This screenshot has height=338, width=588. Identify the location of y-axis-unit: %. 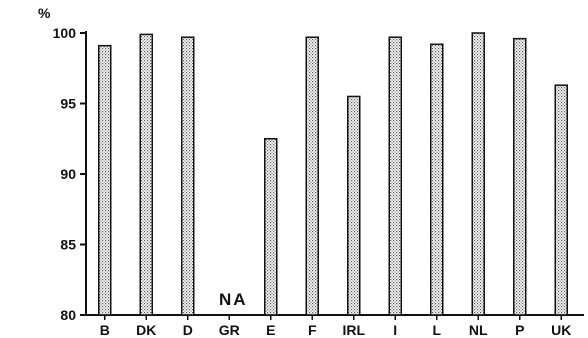
(44, 13).